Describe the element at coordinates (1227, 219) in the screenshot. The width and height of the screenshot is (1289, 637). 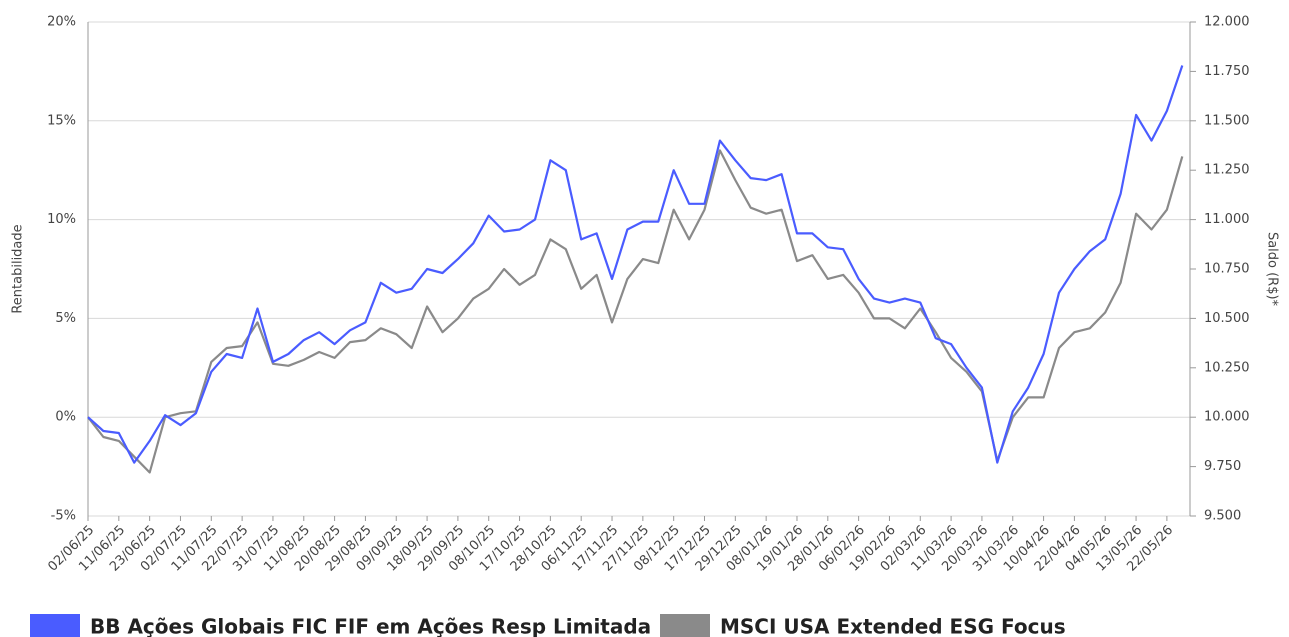
I see `y2-tick-label: 11.000` at that location.